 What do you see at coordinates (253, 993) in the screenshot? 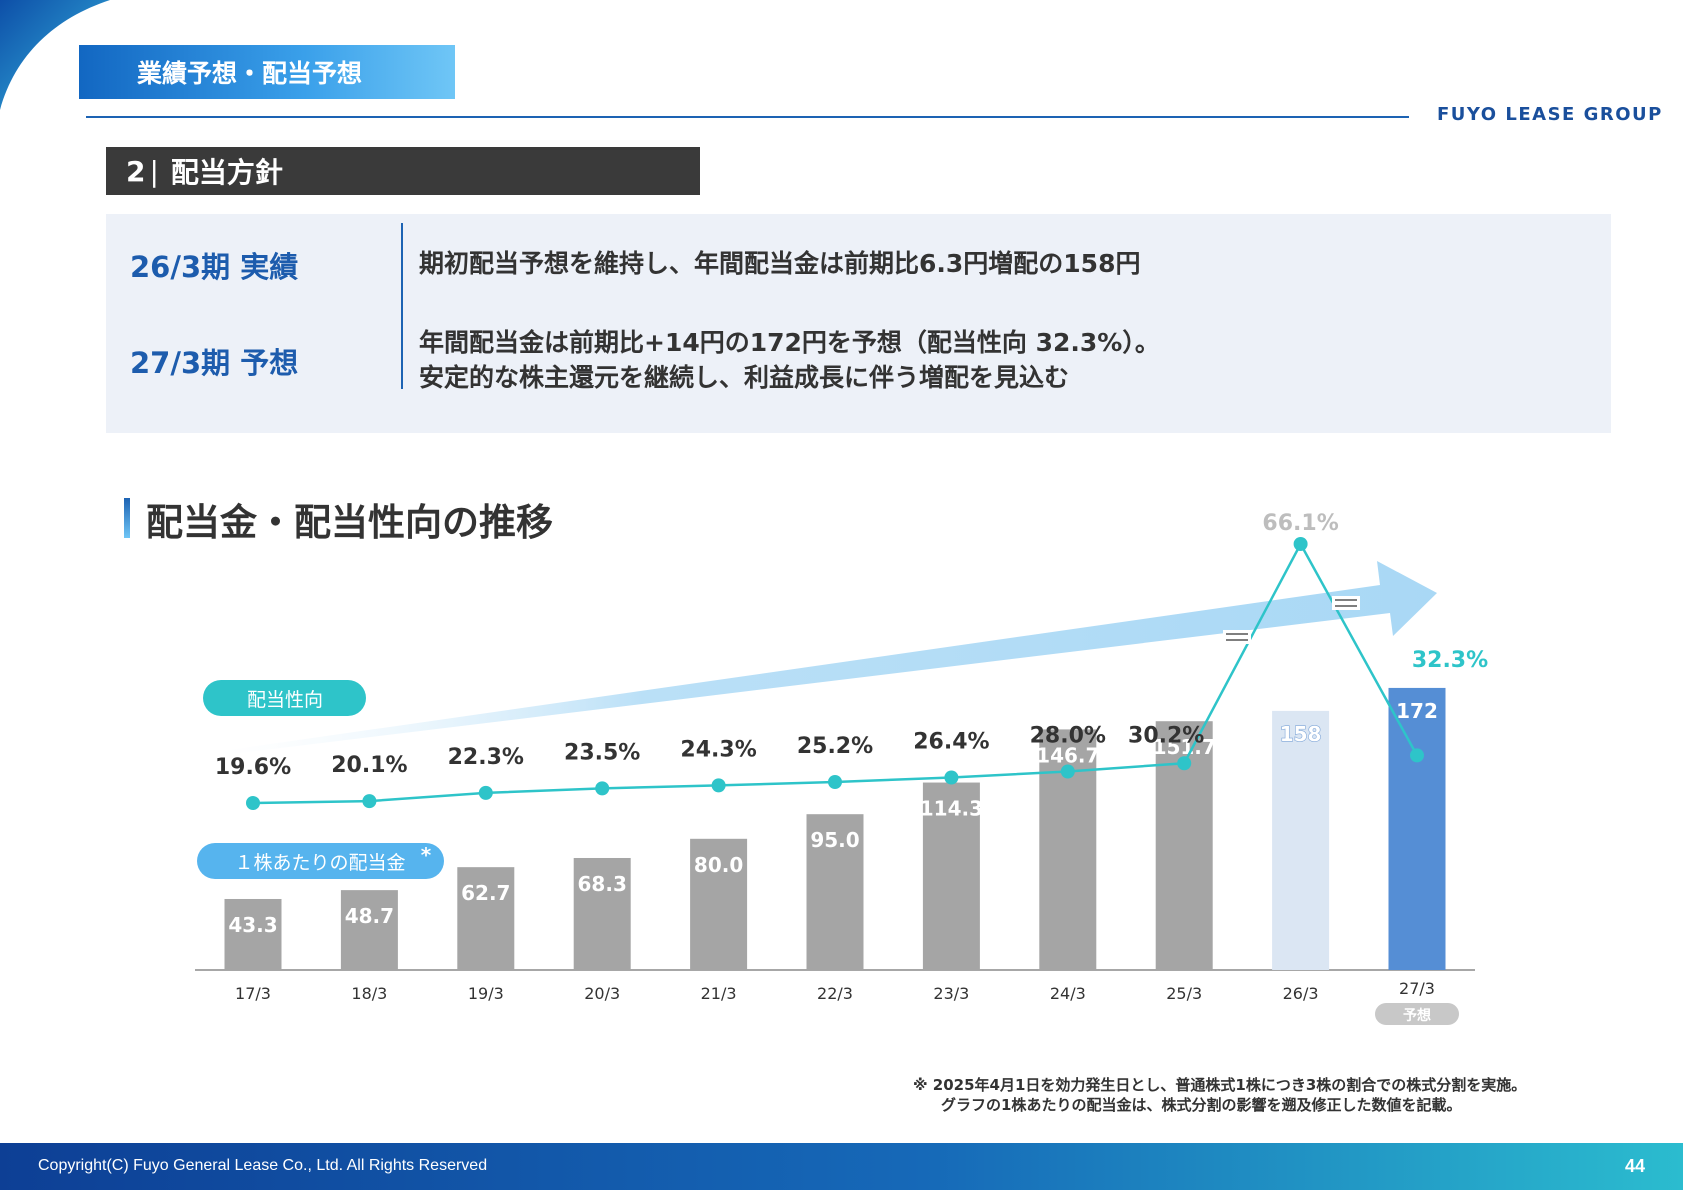
I see `x-tick-17-3: 17/3` at bounding box center [253, 993].